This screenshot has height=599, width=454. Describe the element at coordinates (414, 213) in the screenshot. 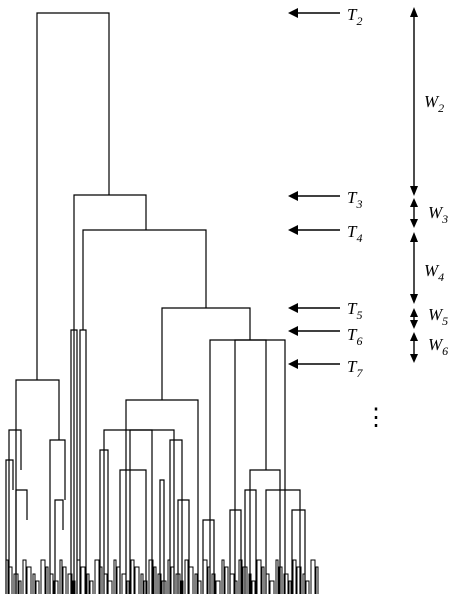

I see `window-w3` at that location.